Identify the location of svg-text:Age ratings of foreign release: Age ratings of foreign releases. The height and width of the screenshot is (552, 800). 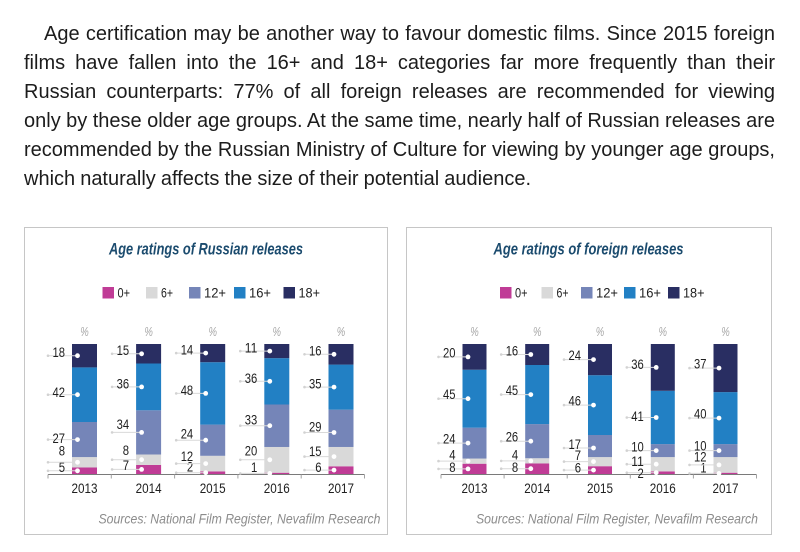
(588, 250).